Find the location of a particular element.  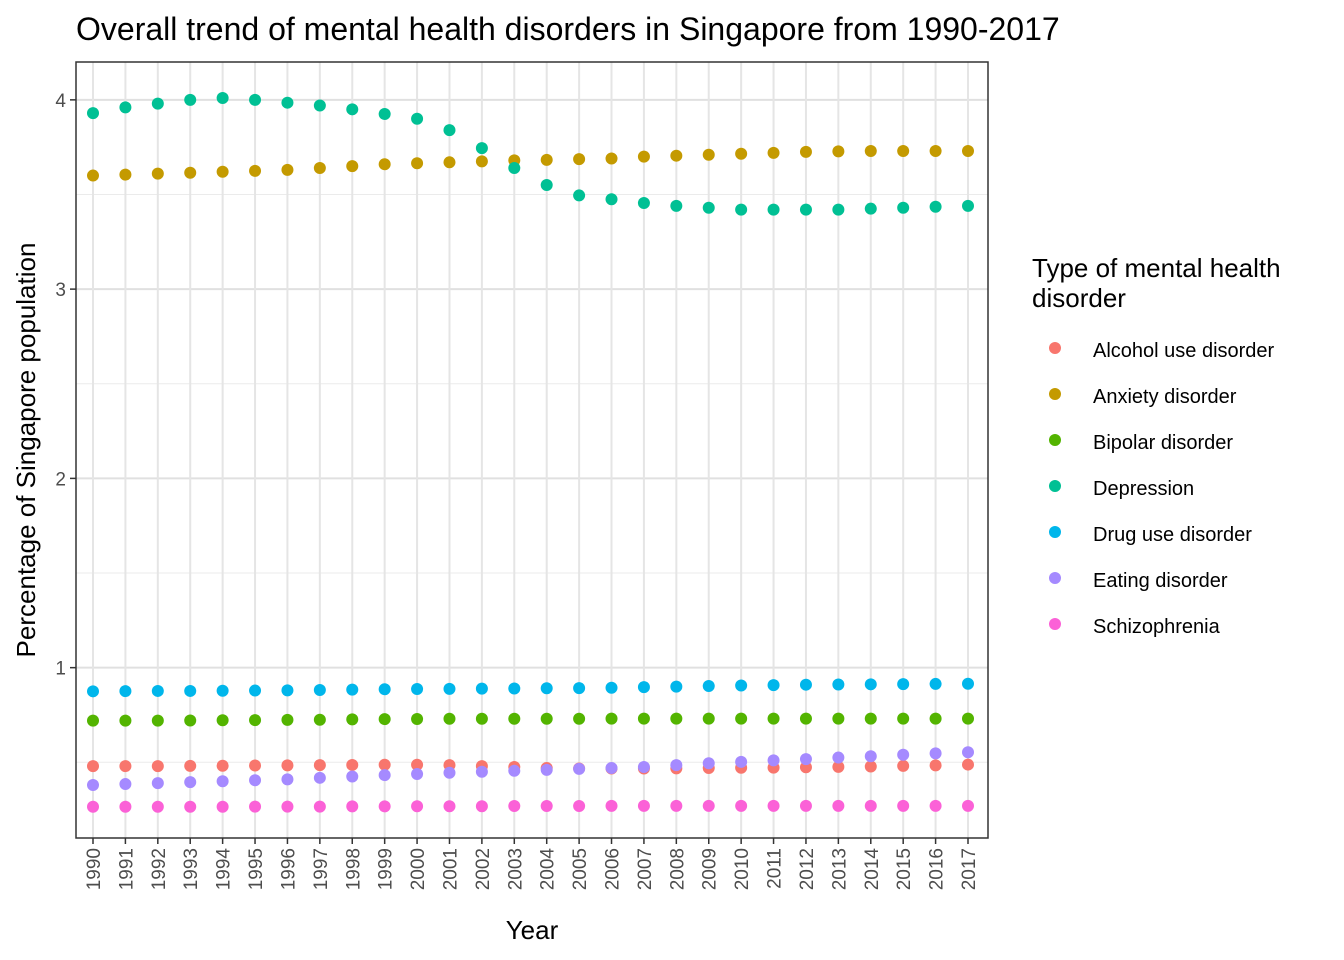

x-axis-title: Year is located at coordinates (532, 930).